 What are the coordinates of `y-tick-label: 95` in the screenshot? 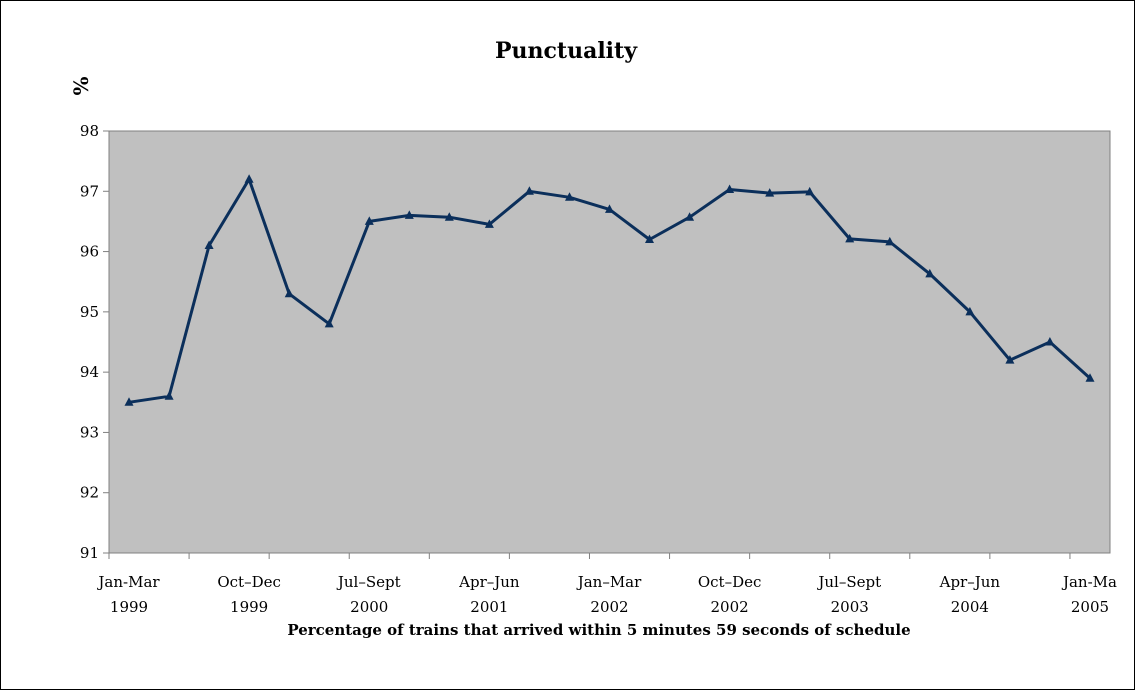 It's located at (89, 312).